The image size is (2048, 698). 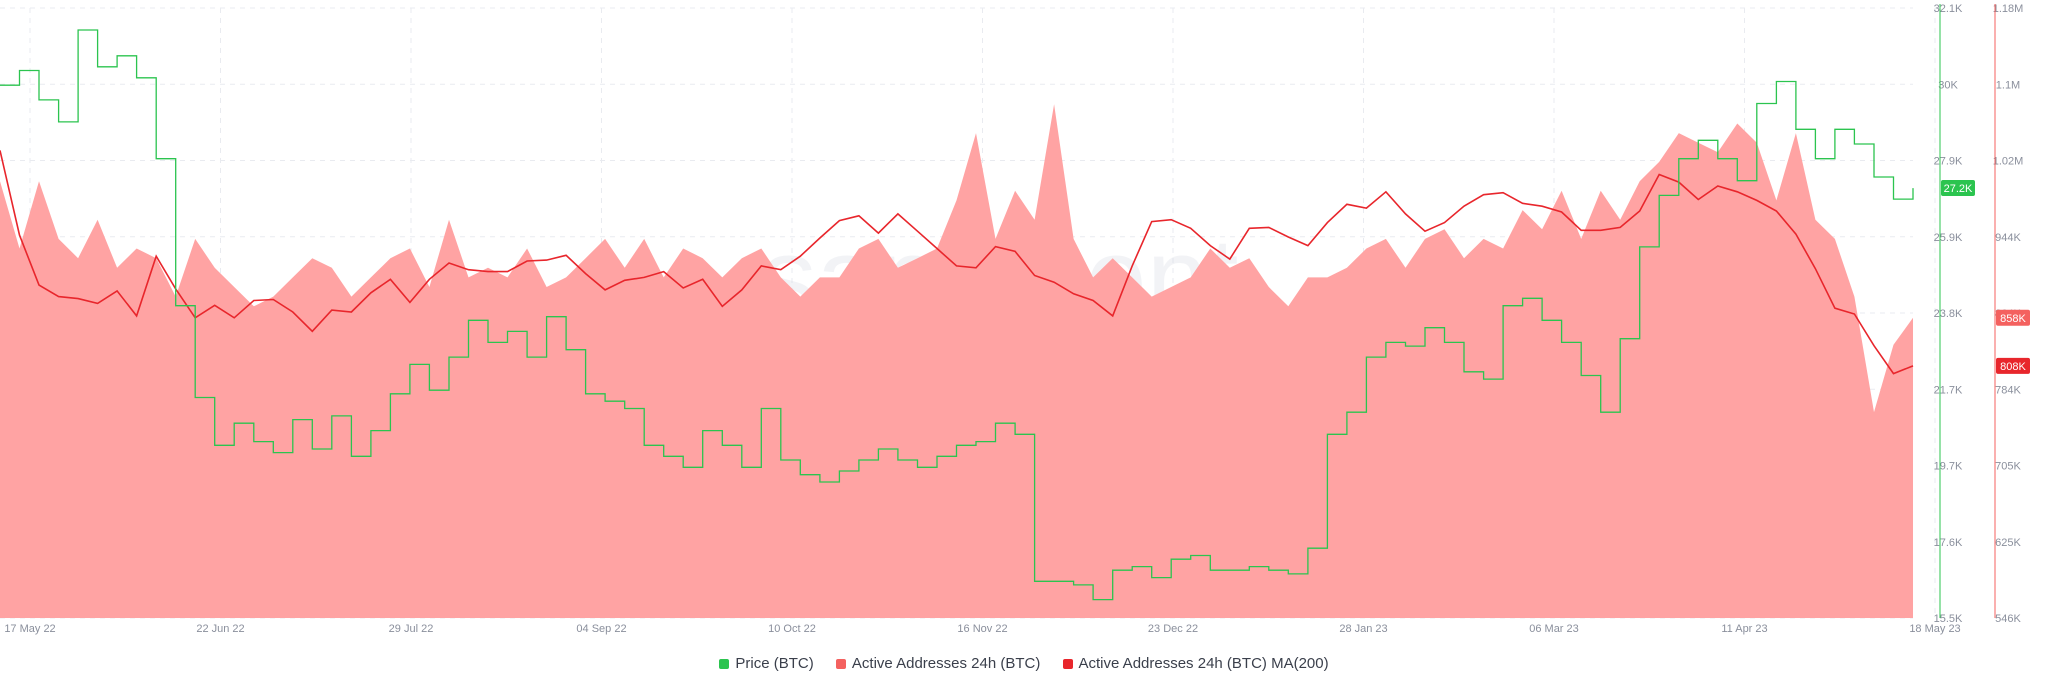 What do you see at coordinates (724, 663) in the screenshot?
I see `legend-swatch-price` at bounding box center [724, 663].